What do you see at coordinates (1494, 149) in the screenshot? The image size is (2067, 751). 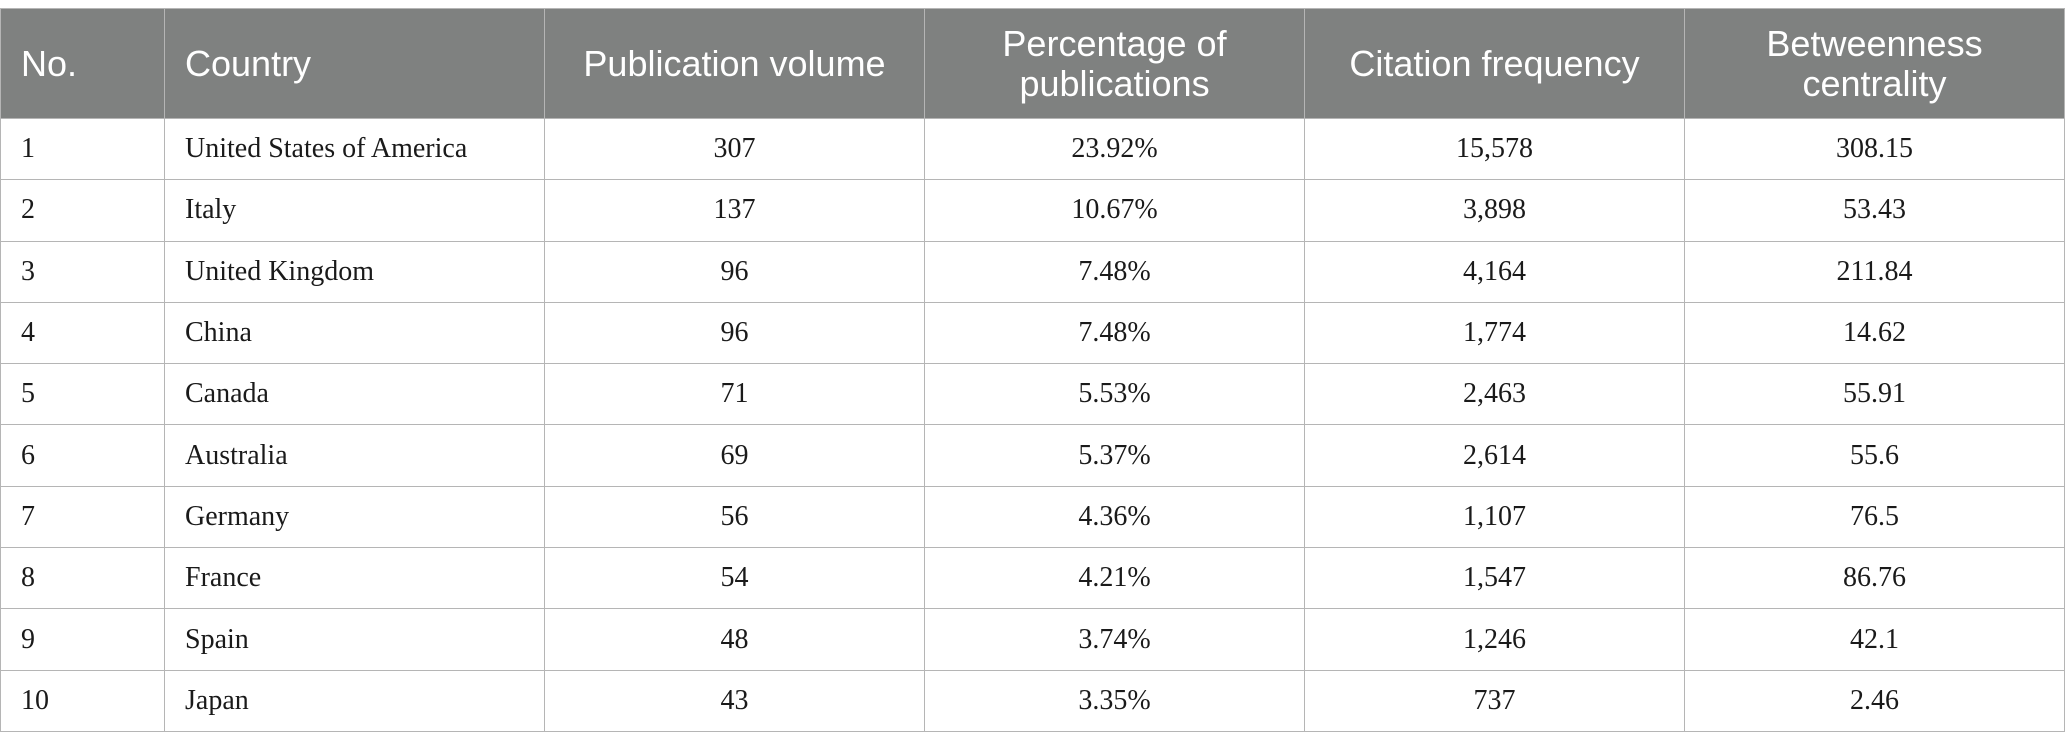 I see `cell-citation-frequency: 15,578` at bounding box center [1494, 149].